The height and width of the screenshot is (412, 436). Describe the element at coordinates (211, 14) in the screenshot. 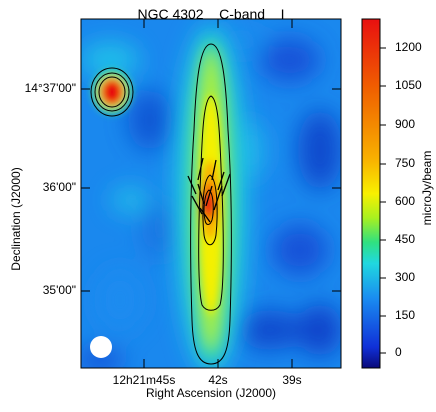

I see `figure-title: NGC 4302 C-band I` at that location.